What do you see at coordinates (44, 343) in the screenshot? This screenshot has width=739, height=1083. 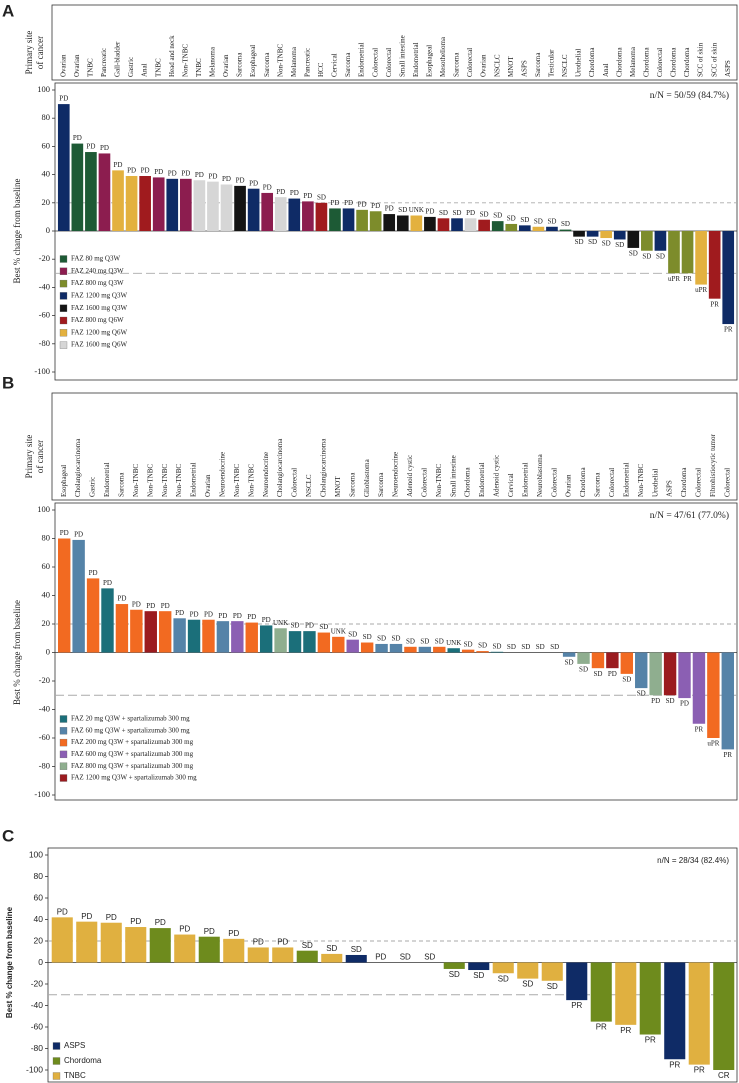 I see `y-tick-label: -80` at bounding box center [44, 343].